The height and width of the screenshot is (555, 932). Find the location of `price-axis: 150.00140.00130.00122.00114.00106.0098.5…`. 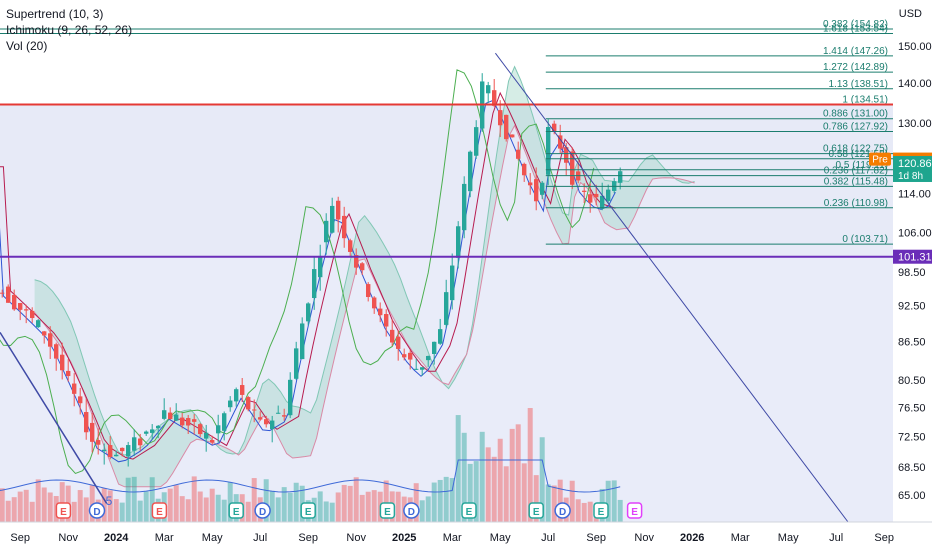

price-axis: 150.00140.00130.00122.00114.00106.0098.5… is located at coordinates (912, 275).